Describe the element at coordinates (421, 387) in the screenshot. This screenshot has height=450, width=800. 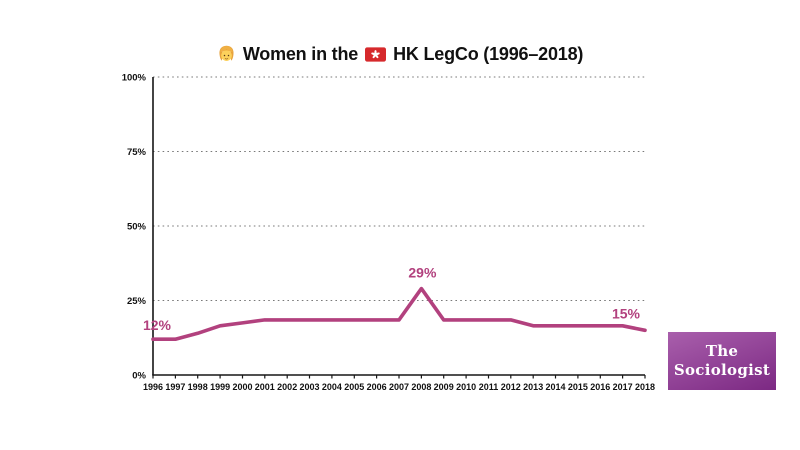
I see `x-tick-label: 2008` at that location.